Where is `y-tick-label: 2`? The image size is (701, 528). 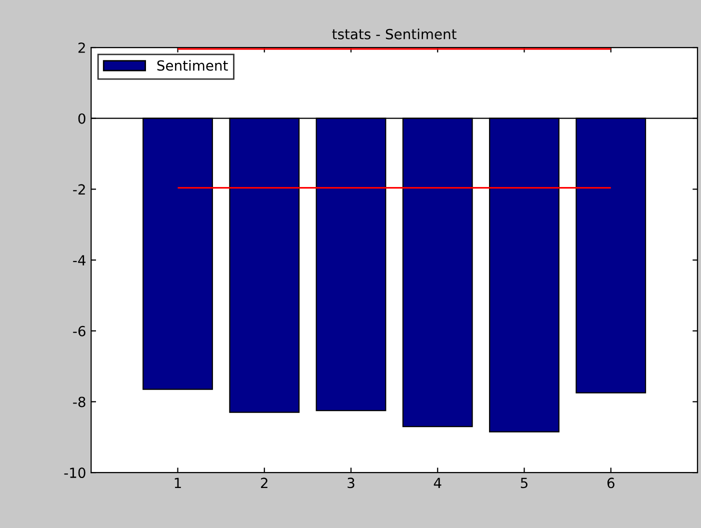 y-tick-label: 2 is located at coordinates (81, 47).